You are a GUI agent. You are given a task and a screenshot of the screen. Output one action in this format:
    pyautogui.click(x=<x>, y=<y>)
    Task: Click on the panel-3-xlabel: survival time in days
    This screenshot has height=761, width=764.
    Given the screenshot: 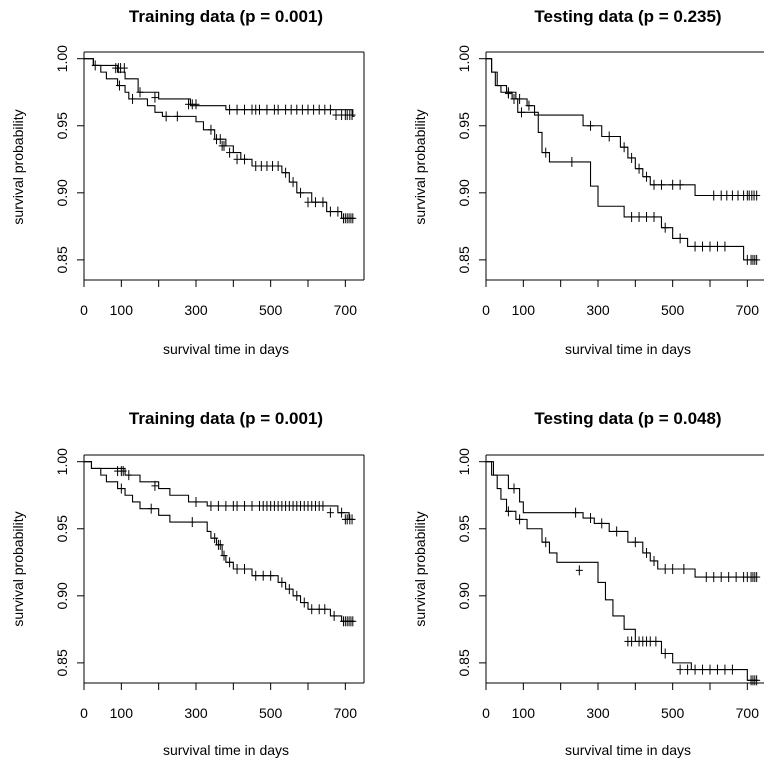 What is the action you would take?
    pyautogui.click(x=226, y=750)
    